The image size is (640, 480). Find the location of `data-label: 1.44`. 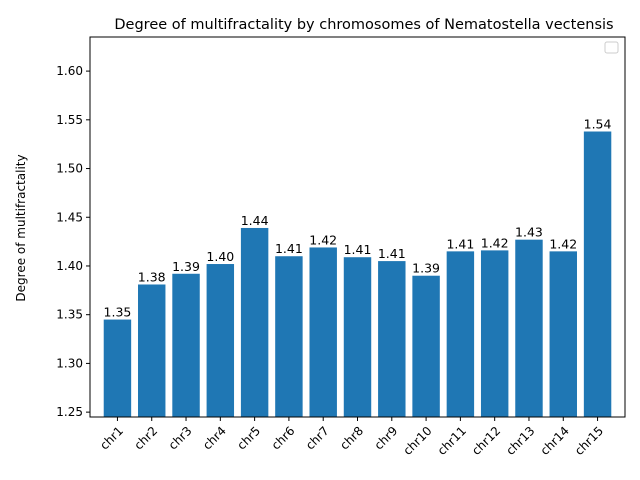

data-label: 1.44 is located at coordinates (255, 220).